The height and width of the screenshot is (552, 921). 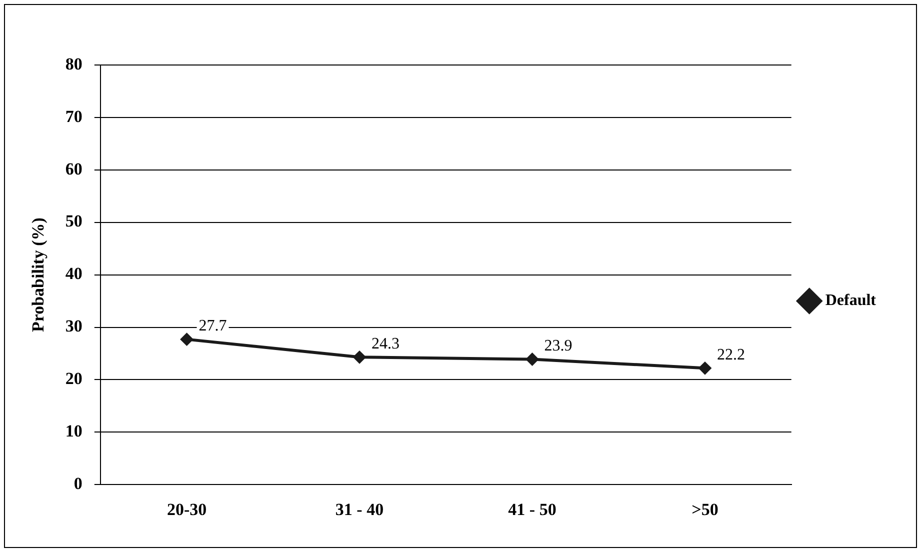 I want to click on x-tick-label: 41 - 50, so click(x=532, y=510).